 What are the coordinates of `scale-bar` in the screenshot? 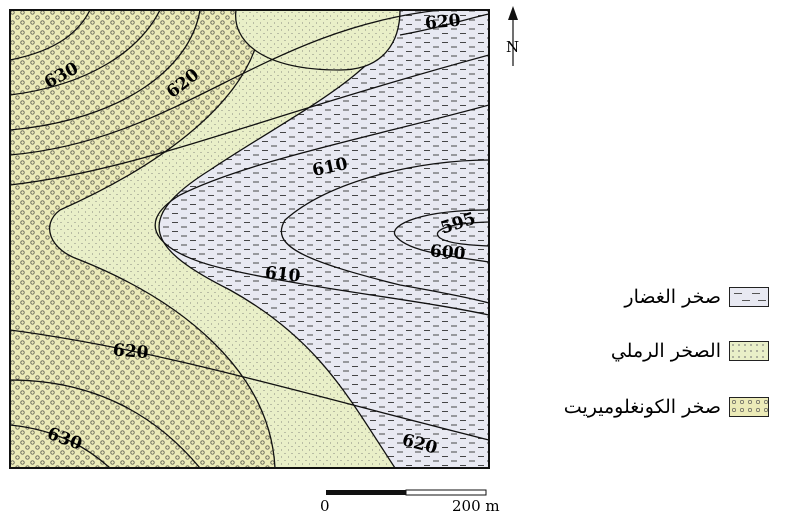 It's located at (406, 492).